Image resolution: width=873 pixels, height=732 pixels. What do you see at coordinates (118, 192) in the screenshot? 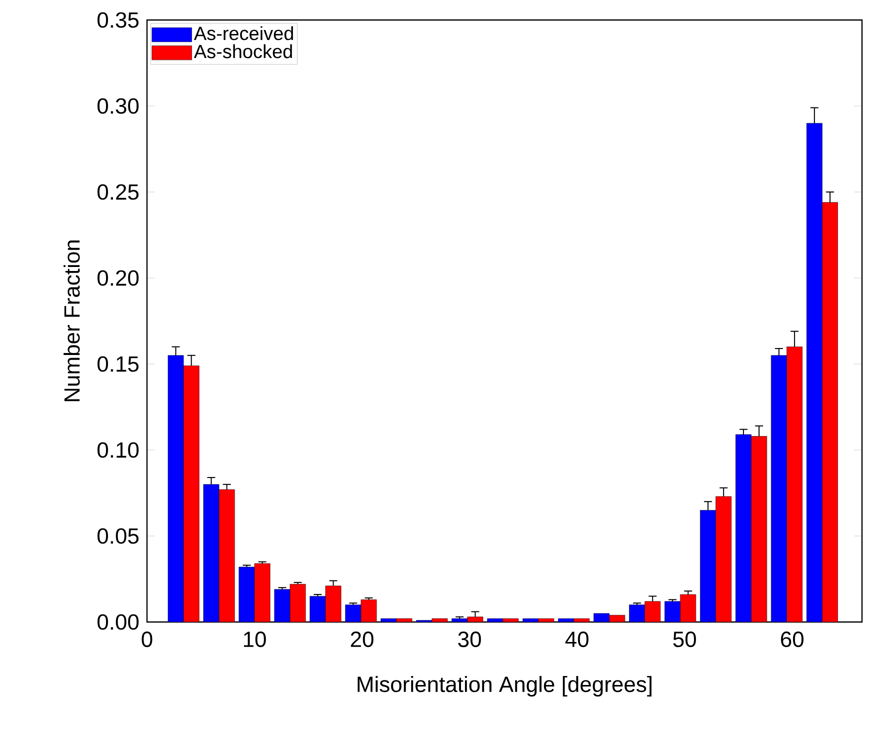
I see `y-tick-label: 0.25` at bounding box center [118, 192].